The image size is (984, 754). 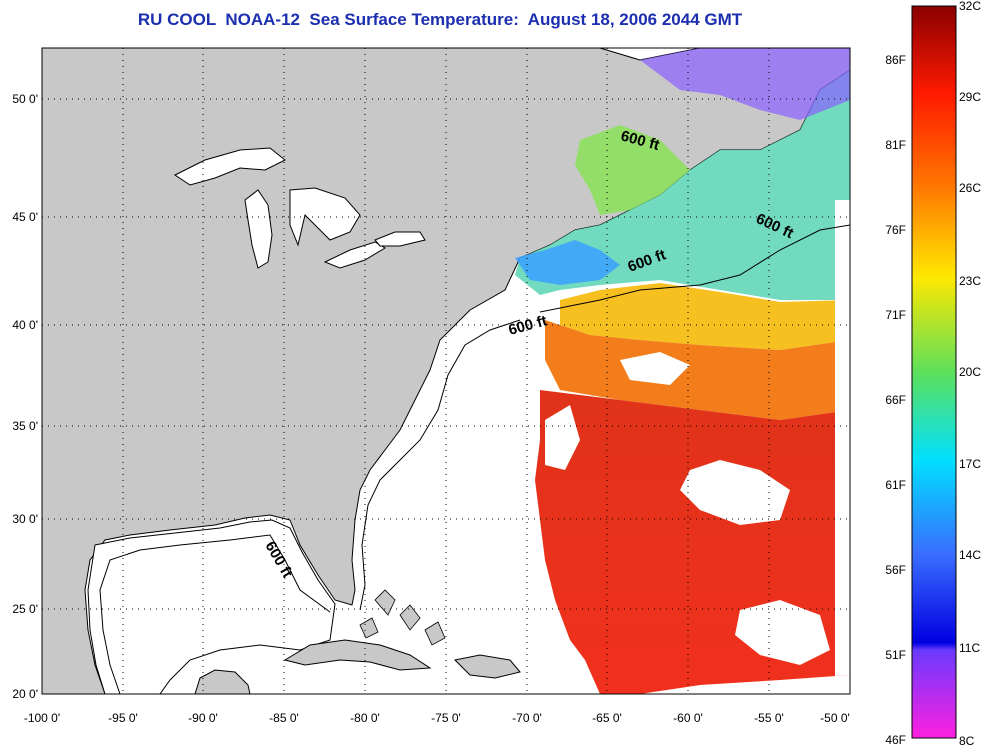 I want to click on fahrenheit-label: 51F, so click(x=895, y=655).